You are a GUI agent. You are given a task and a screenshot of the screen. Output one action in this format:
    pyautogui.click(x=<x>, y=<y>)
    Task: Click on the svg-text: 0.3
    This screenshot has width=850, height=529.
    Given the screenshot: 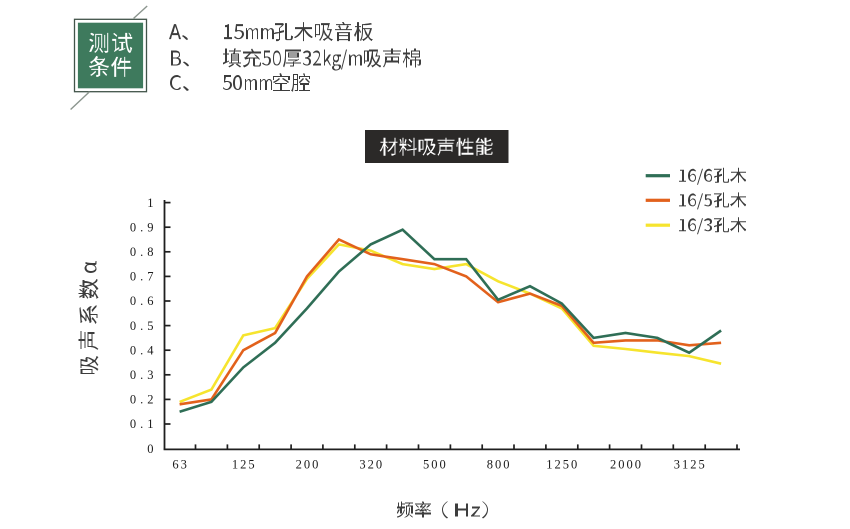 What is the action you would take?
    pyautogui.click(x=144, y=375)
    